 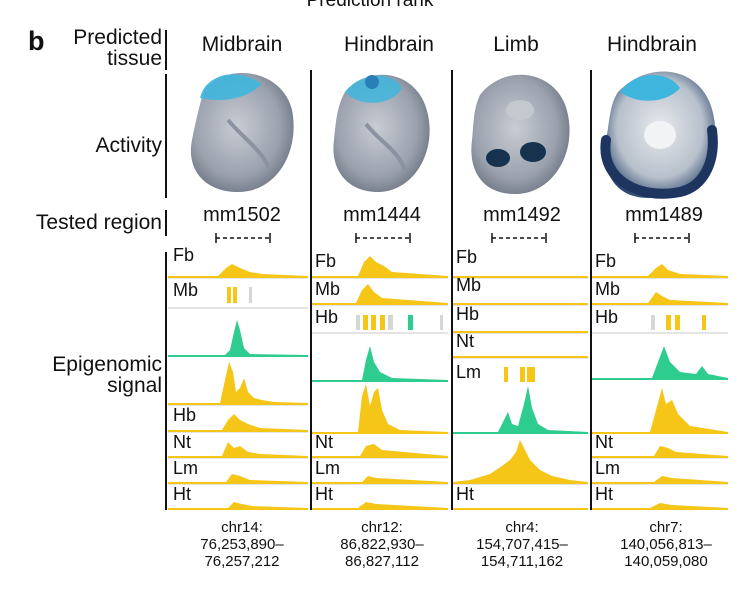 I want to click on track-label-c2-6: Lm, so click(x=328, y=468).